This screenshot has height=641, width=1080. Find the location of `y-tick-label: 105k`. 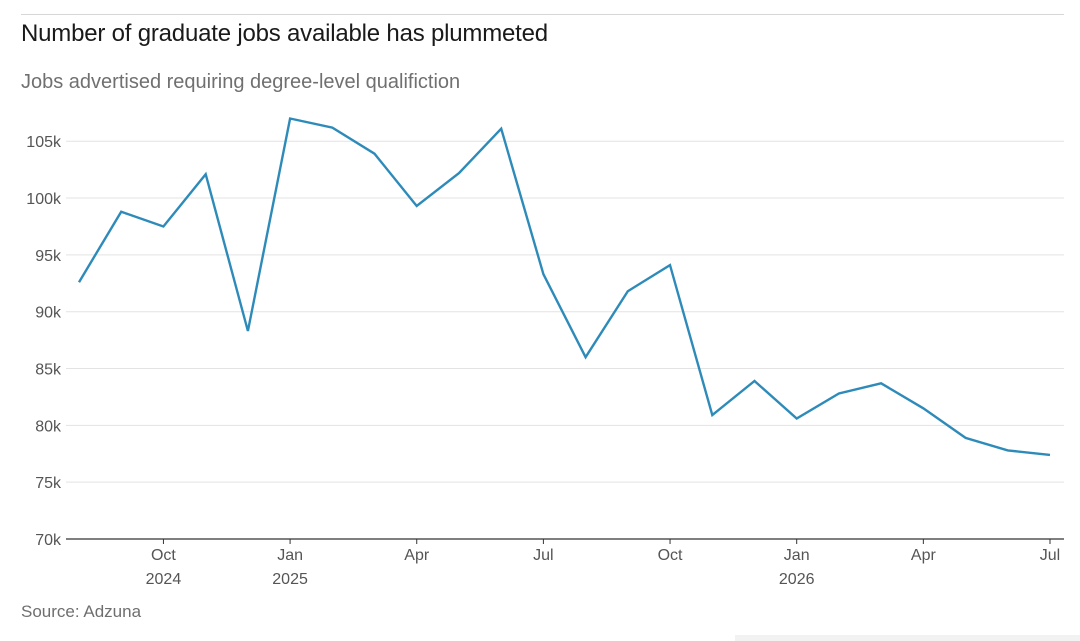

y-tick-label: 105k is located at coordinates (44, 142).